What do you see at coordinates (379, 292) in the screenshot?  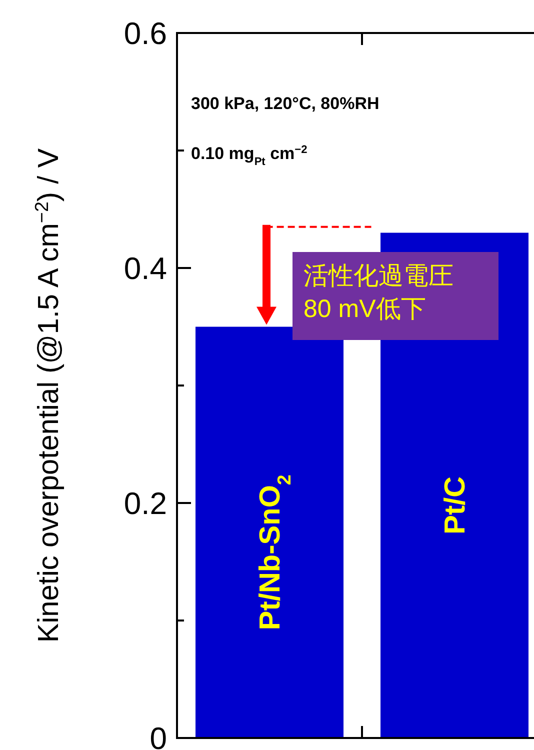 I see `annotation: 活性化過電圧 80 mV低下` at bounding box center [379, 292].